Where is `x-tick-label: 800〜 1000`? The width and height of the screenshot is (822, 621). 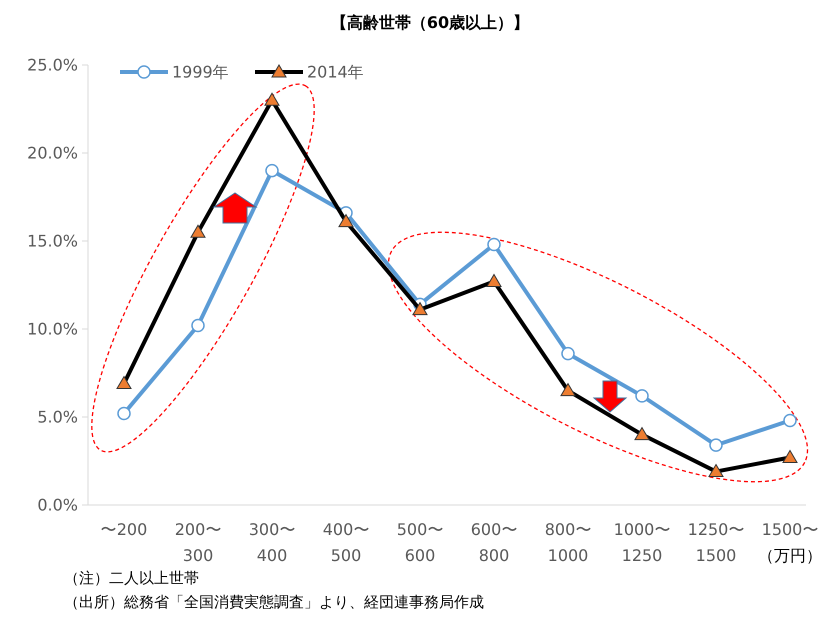
x-tick-label: 800〜 1000 is located at coordinates (568, 542).